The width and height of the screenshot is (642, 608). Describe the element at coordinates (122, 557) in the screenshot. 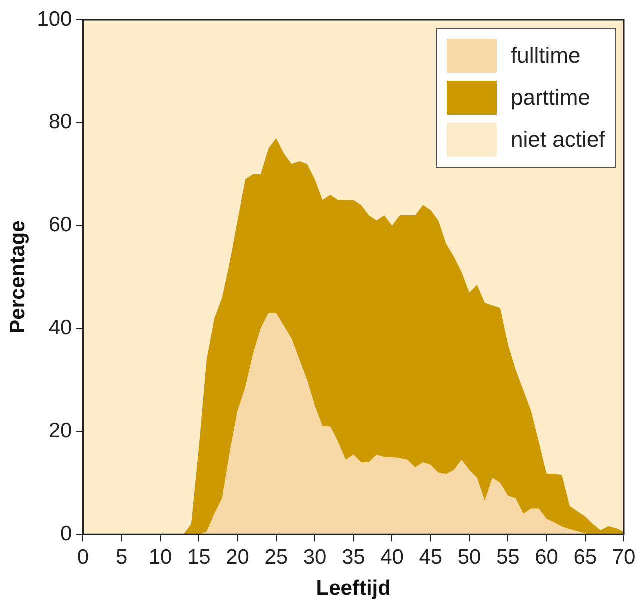

I see `x-tick-label: 5` at that location.